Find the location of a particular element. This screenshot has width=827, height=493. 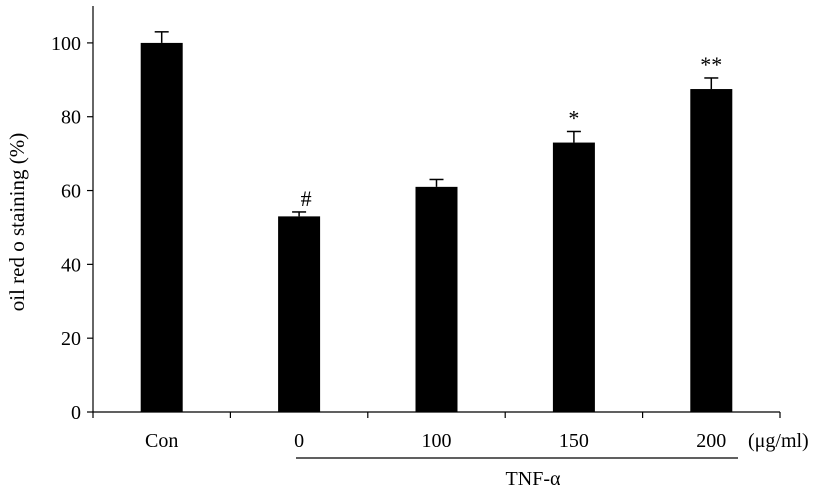

x-unit-label: (μg/ml) is located at coordinates (778, 441).